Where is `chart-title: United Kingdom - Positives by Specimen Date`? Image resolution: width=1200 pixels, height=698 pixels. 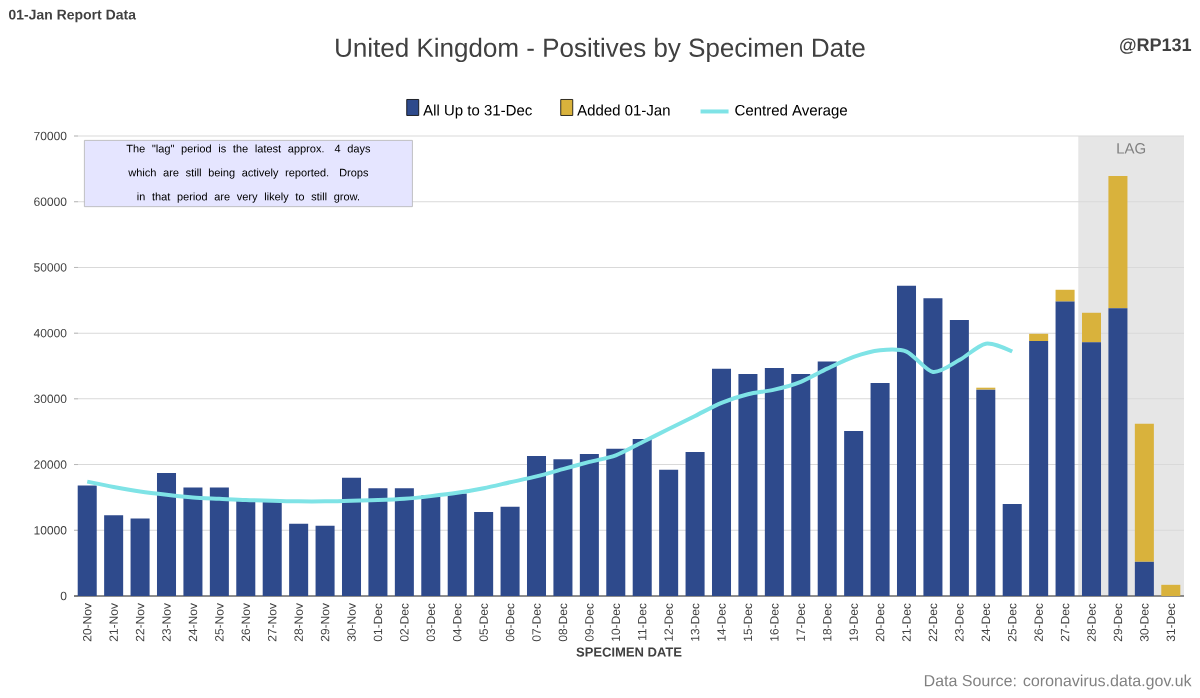
chart-title: United Kingdom - Positives by Specimen Date is located at coordinates (600, 50).